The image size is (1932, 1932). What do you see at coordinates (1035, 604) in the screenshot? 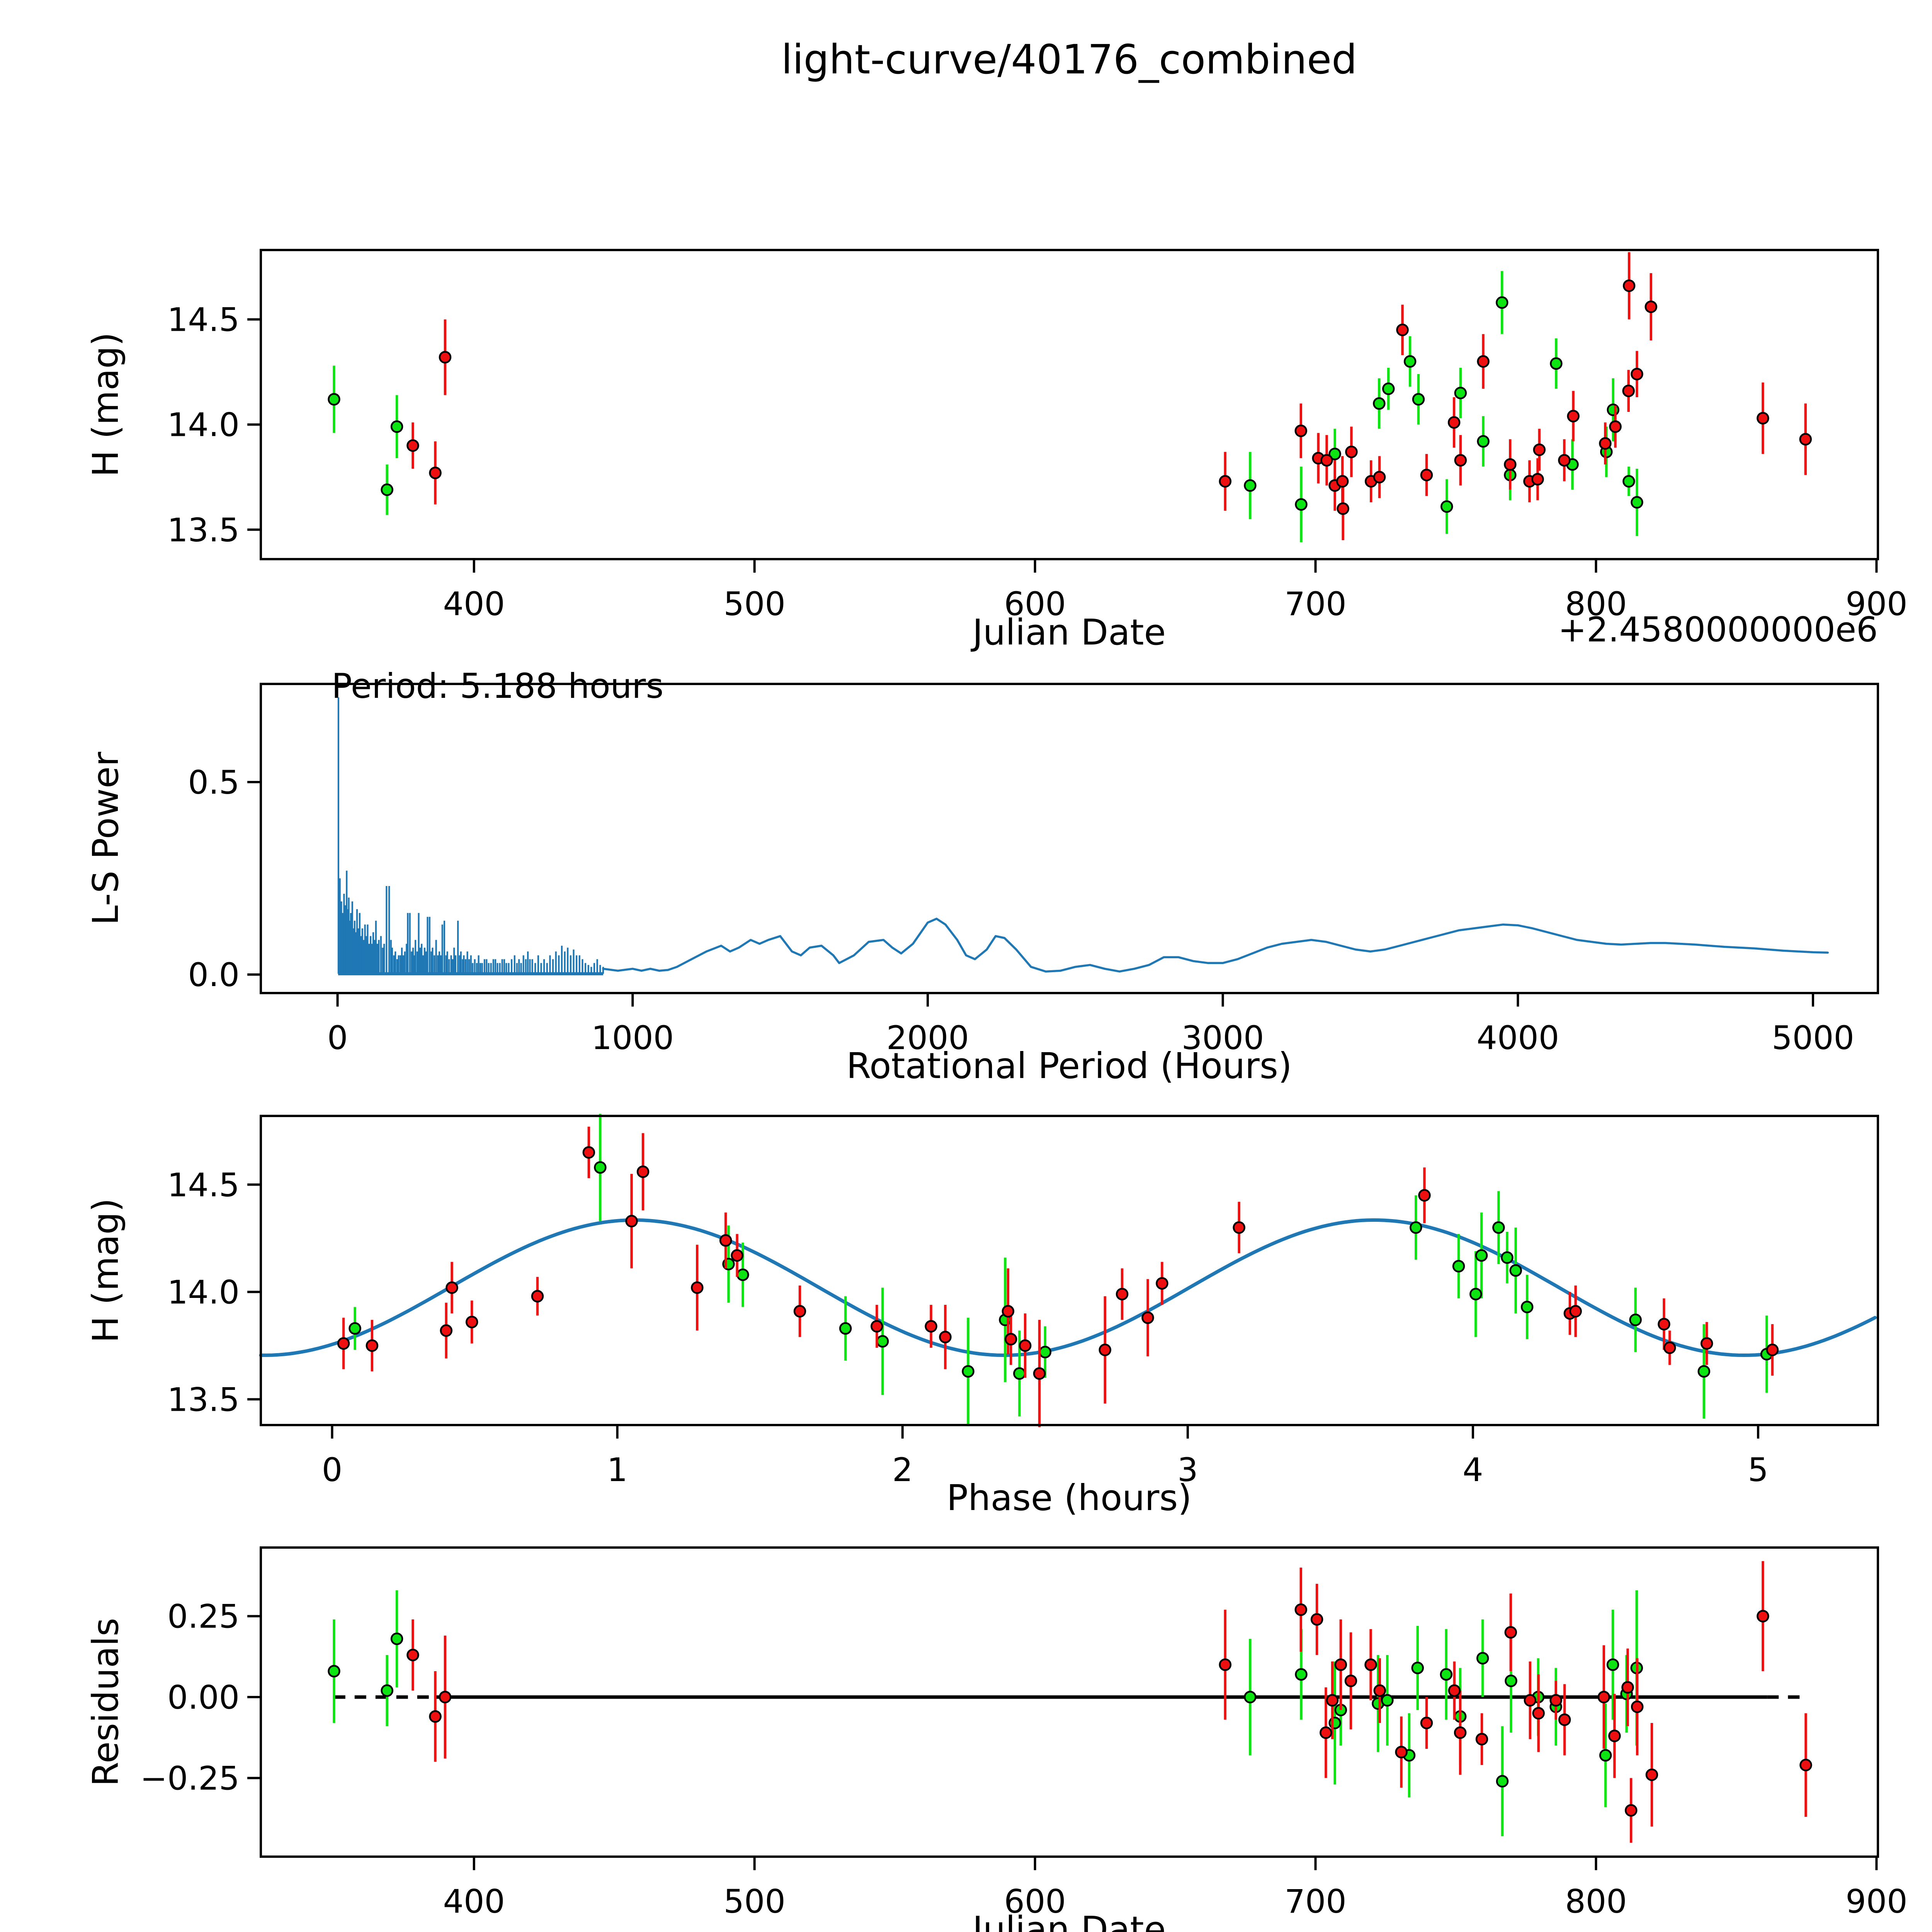
I see `x-tick-label: 600` at bounding box center [1035, 604].